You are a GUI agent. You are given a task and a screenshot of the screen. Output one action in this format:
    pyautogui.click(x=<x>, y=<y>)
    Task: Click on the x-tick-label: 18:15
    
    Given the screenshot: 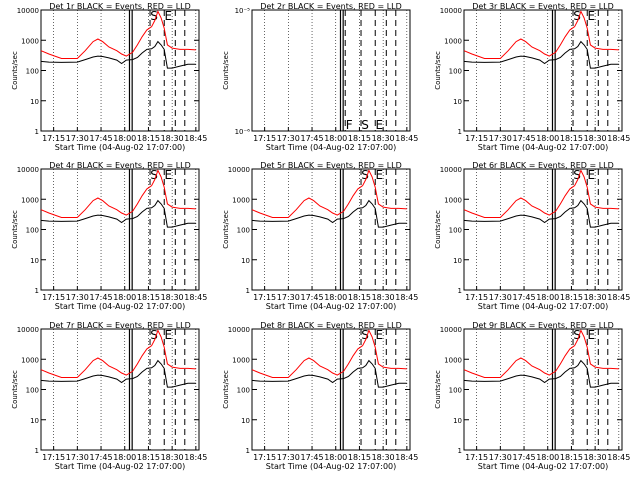 What is the action you would take?
    pyautogui.click(x=571, y=457)
    